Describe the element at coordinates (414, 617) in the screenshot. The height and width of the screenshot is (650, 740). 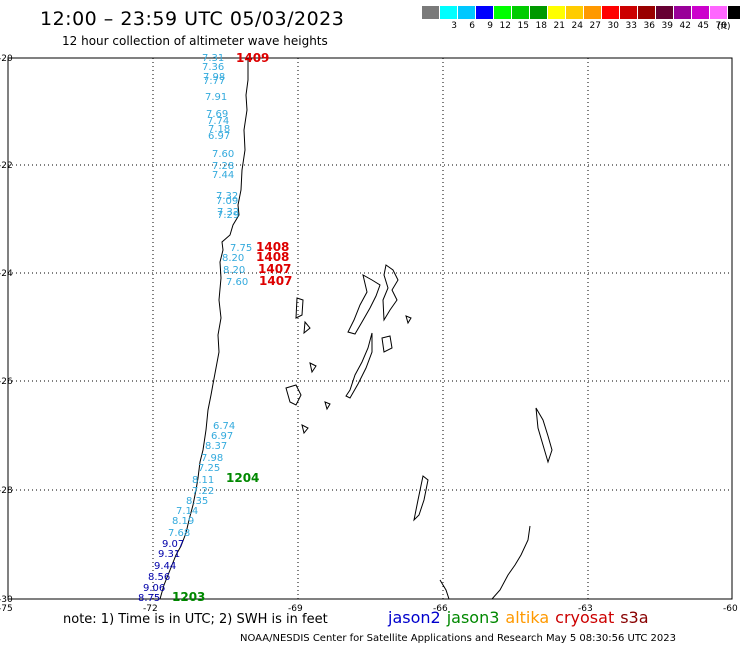
I see `legend-jason2: jason2` at that location.